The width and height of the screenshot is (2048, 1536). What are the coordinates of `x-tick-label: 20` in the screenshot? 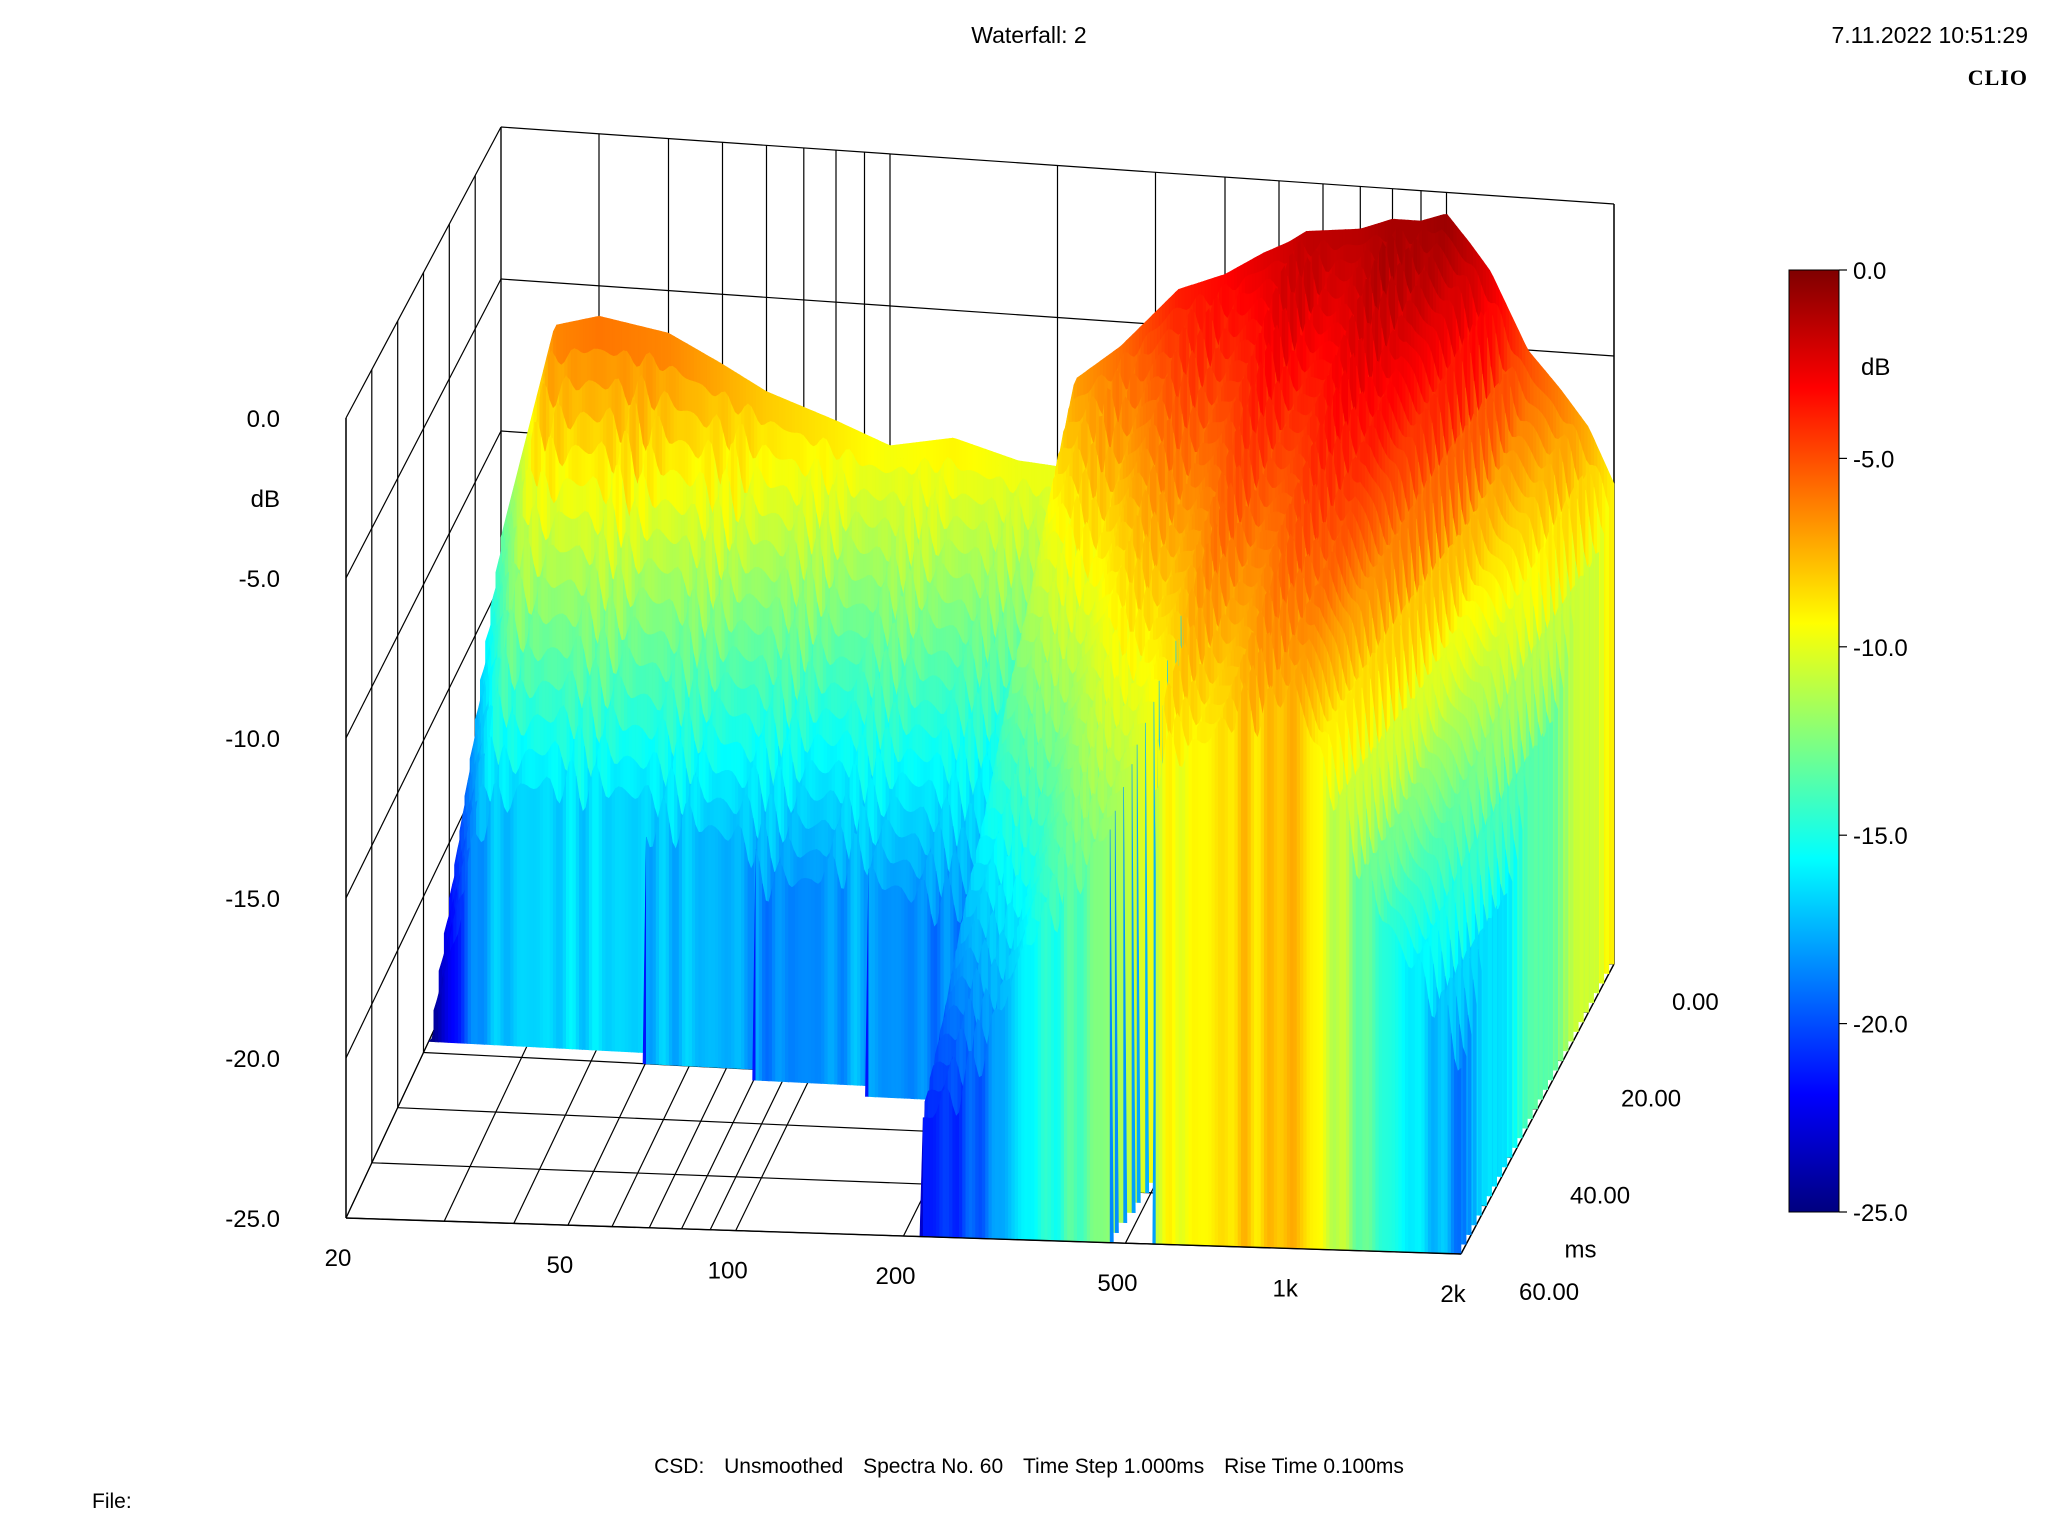 It's located at (338, 1258).